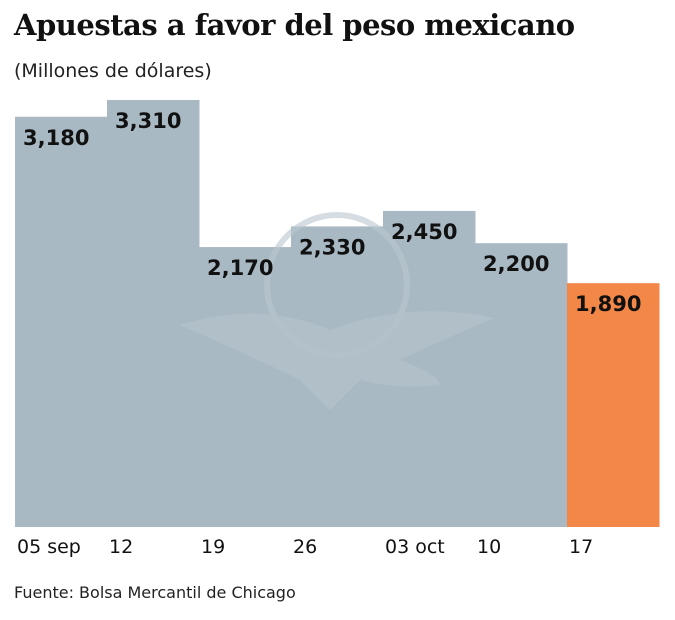 Image resolution: width=675 pixels, height=620 pixels. Describe the element at coordinates (240, 268) in the screenshot. I see `value-label: 2,170` at that location.